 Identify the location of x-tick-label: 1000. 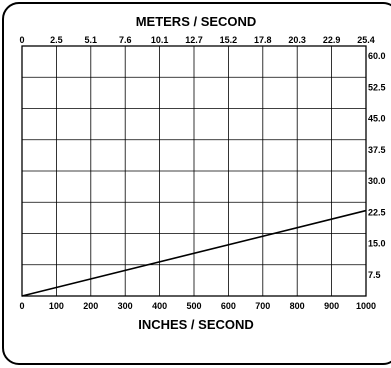
(366, 306).